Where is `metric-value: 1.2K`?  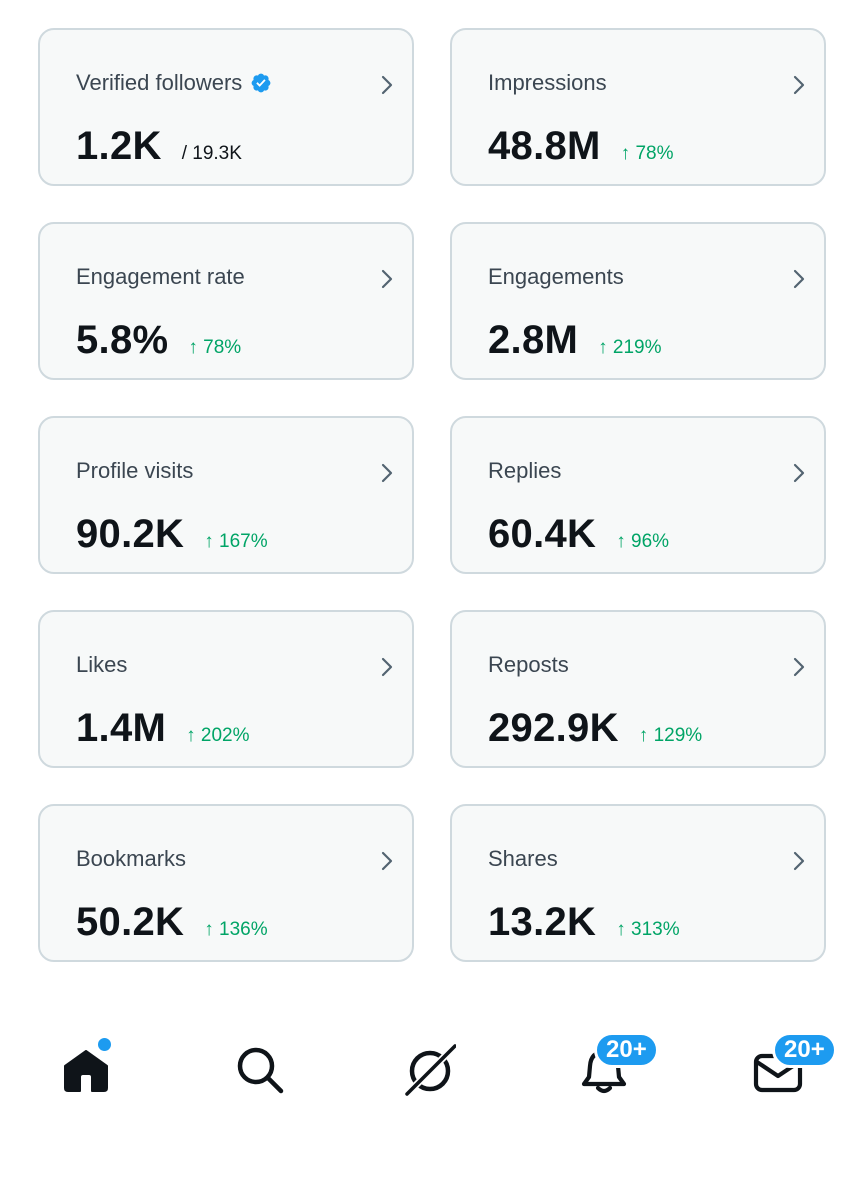
metric-value: 1.2K is located at coordinates (119, 146).